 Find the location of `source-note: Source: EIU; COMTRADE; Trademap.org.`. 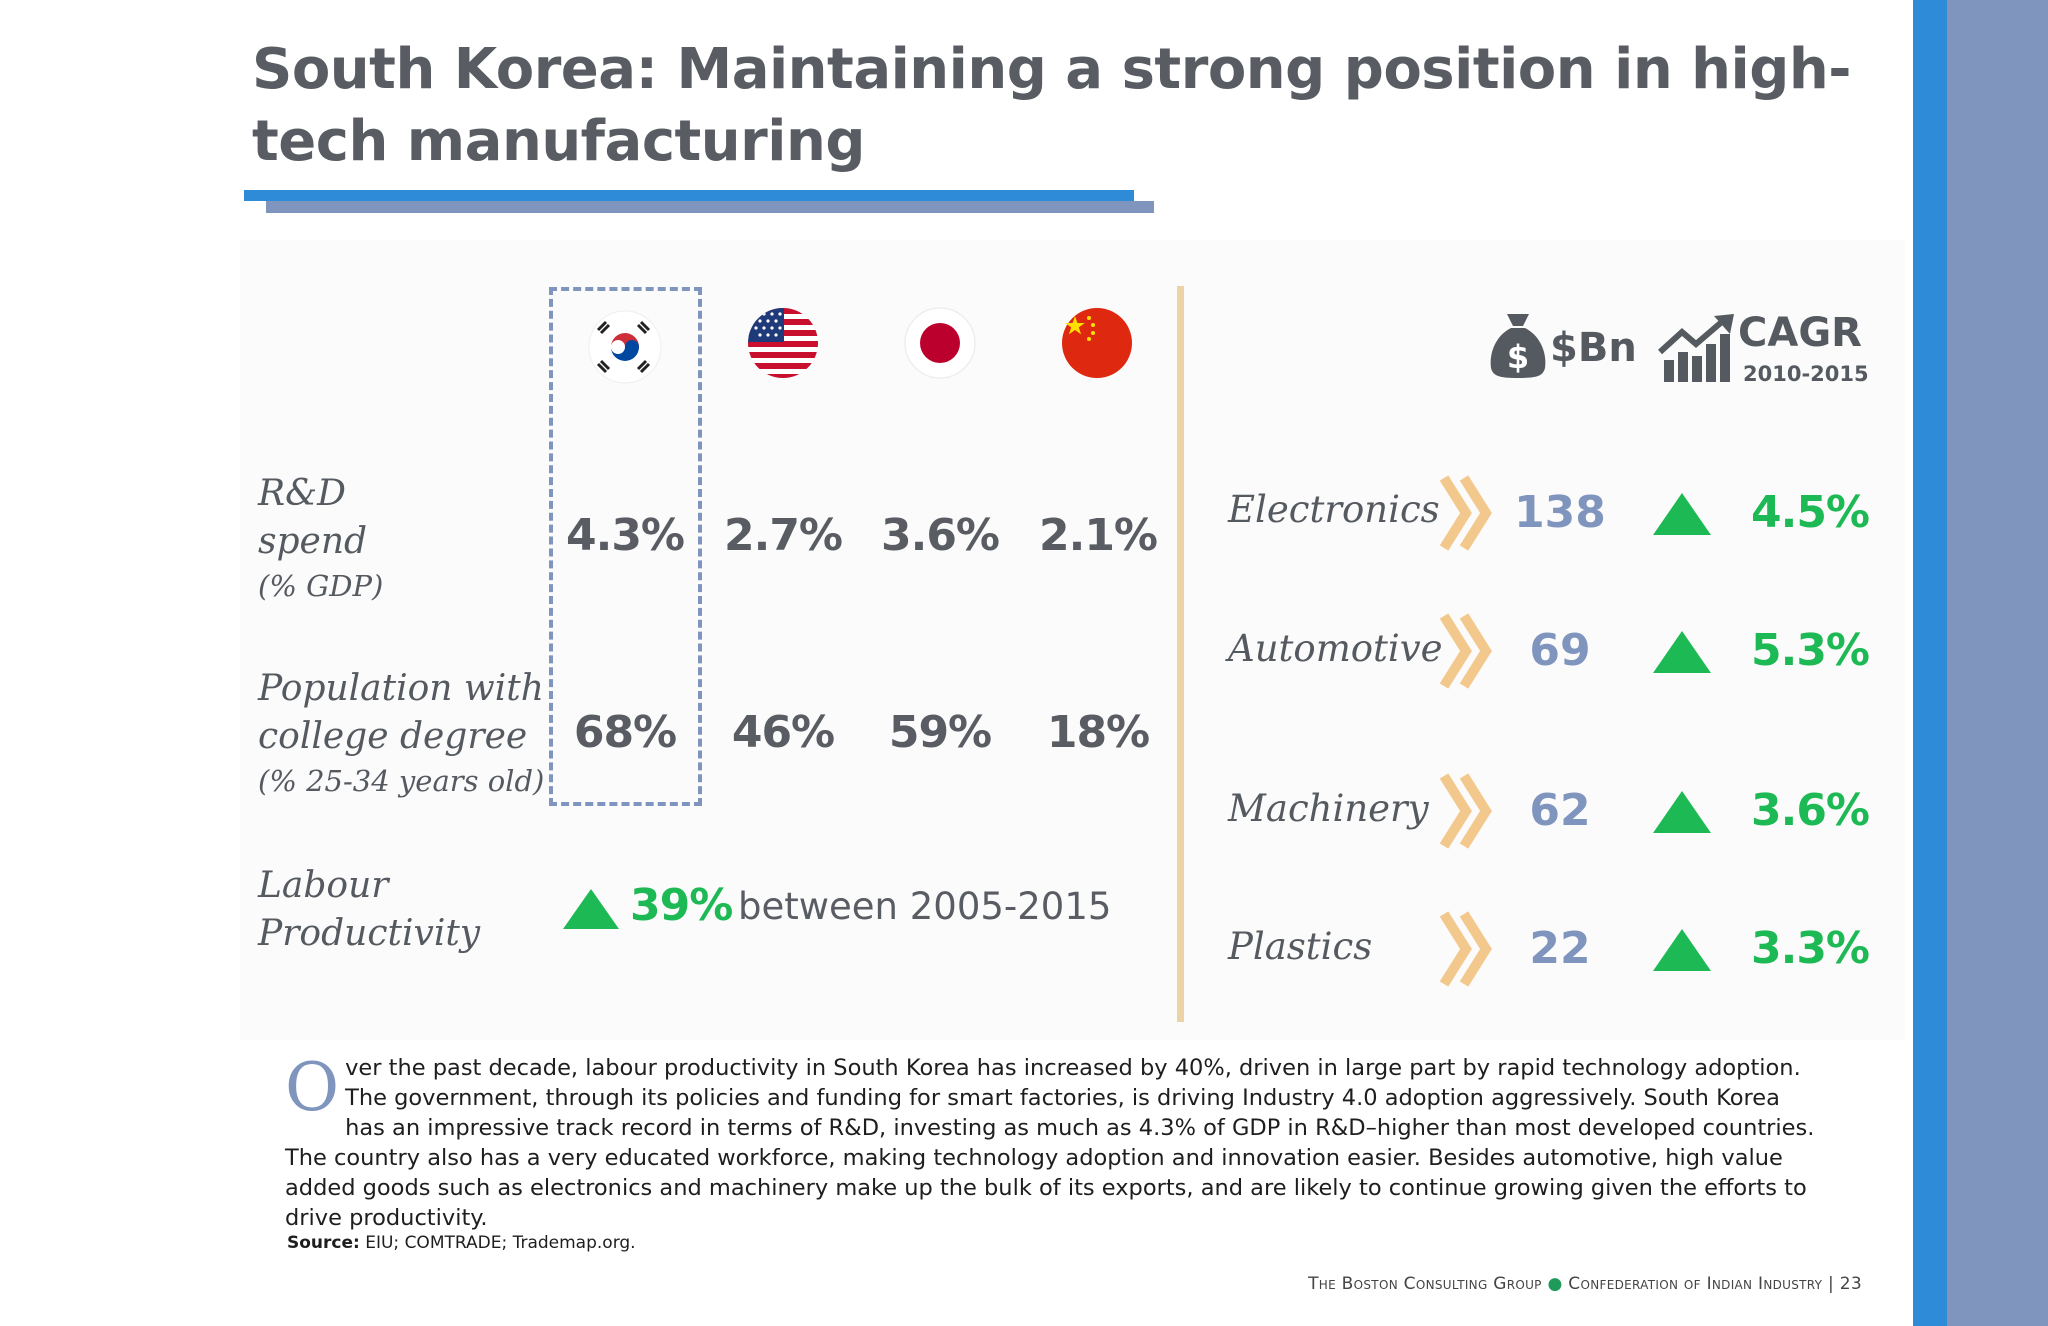

source-note: Source: EIU; COMTRADE; Trademap.org. is located at coordinates (461, 1243).